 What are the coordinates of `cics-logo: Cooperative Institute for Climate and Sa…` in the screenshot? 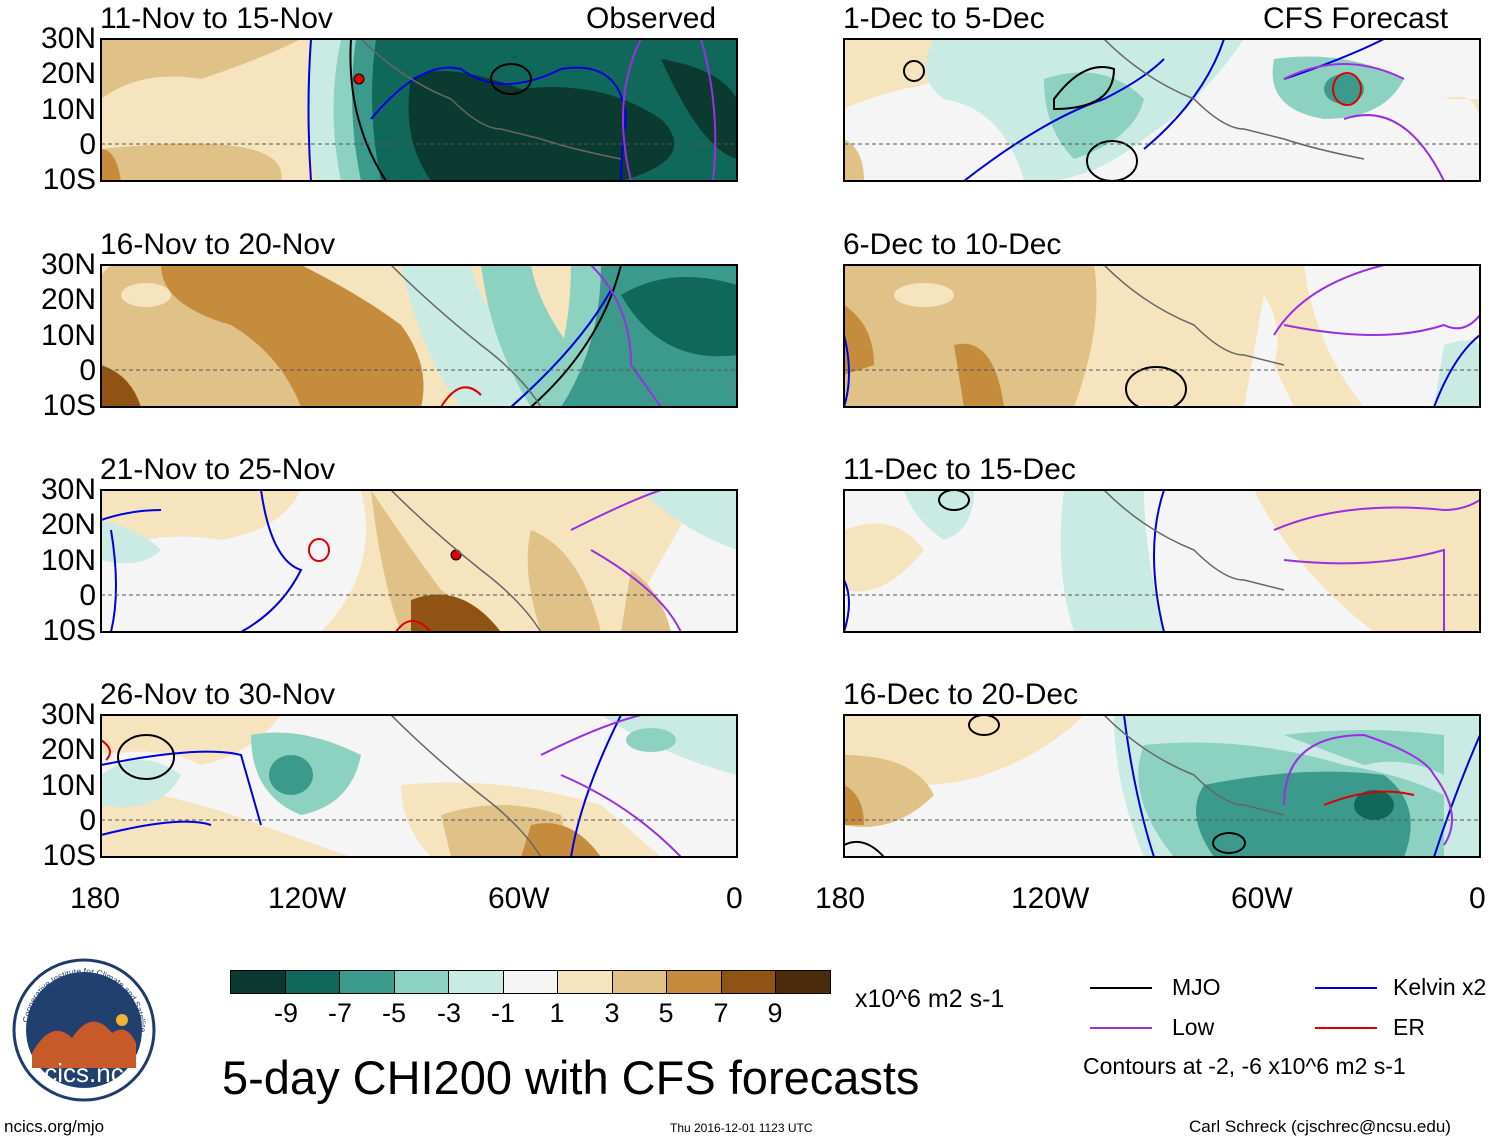 It's located at (83, 1026).